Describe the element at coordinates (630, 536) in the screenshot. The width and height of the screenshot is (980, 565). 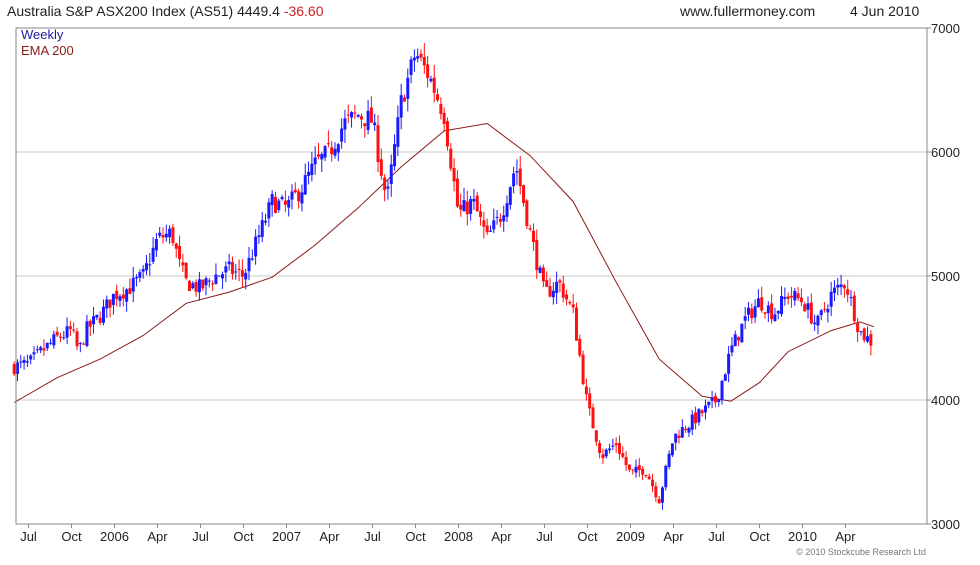
I see `x-tick-label: 2009` at that location.